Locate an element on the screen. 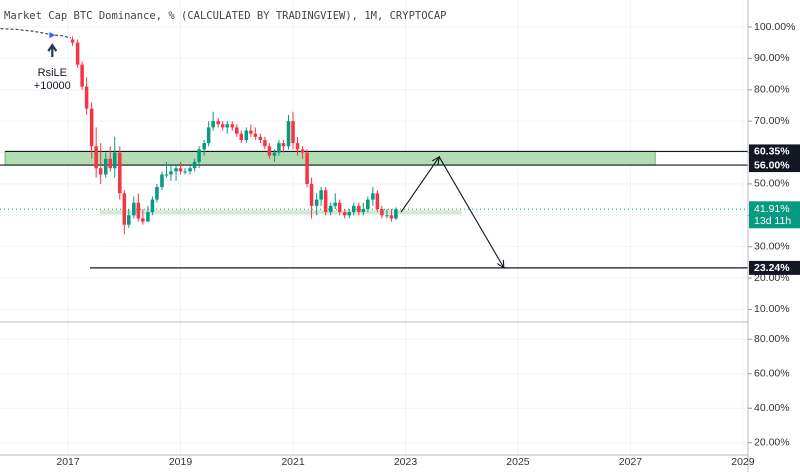 Image resolution: width=800 pixels, height=472 pixels. y-tick-label: 40.00% is located at coordinates (772, 408).